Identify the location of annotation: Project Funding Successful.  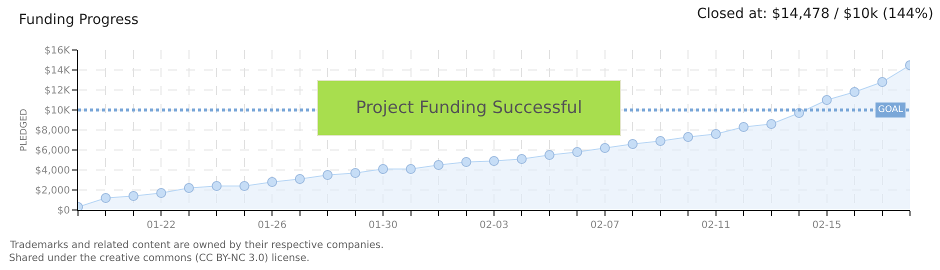
(469, 108).